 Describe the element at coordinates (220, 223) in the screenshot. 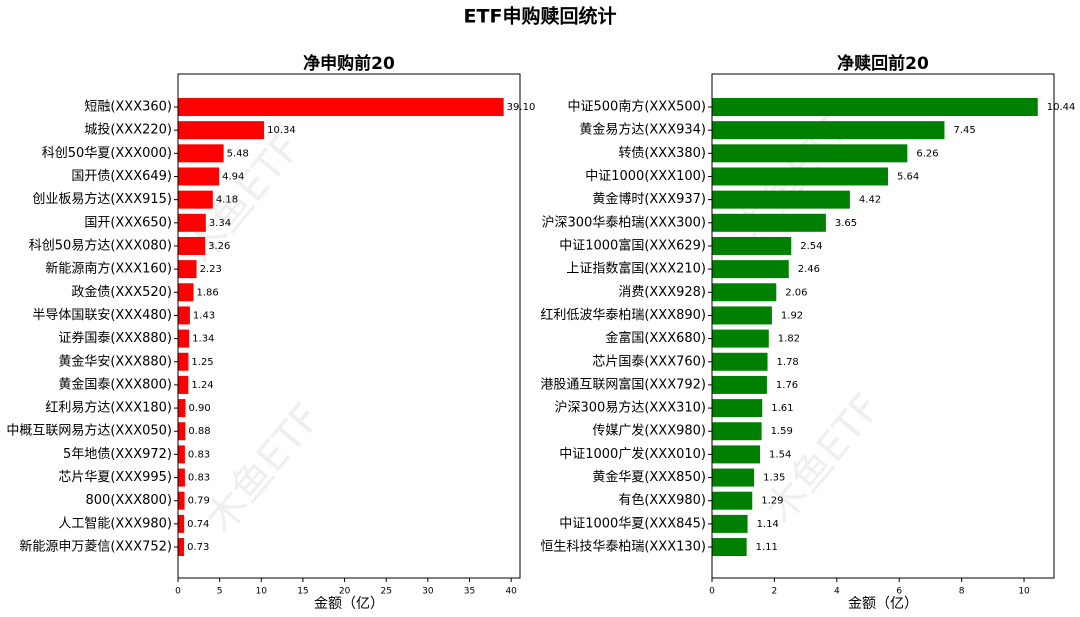

I see `value-label: 3.34` at that location.